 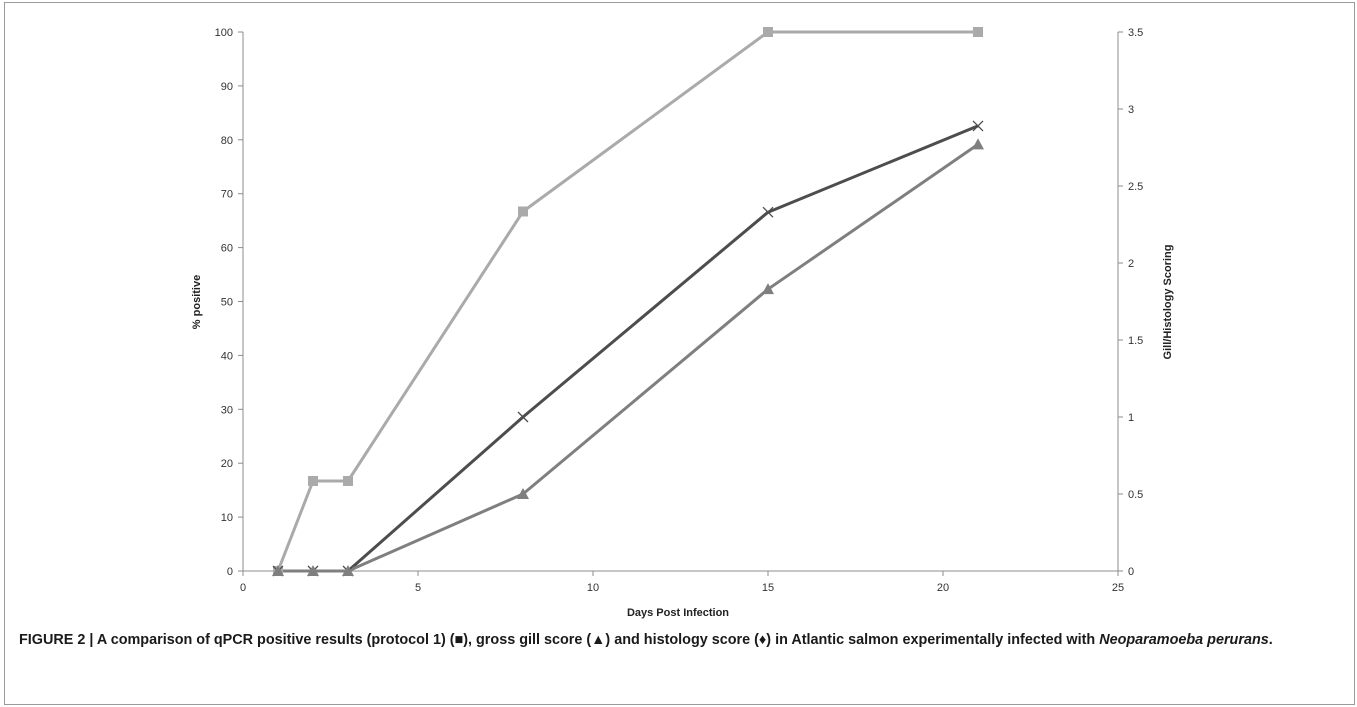 What do you see at coordinates (1270, 640) in the screenshot?
I see `caption-end: .` at bounding box center [1270, 640].